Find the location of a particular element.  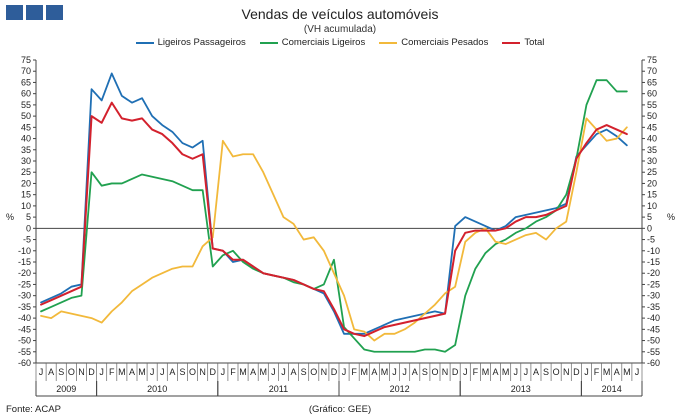

y-tick-label-right: -25 is located at coordinates (653, 284).